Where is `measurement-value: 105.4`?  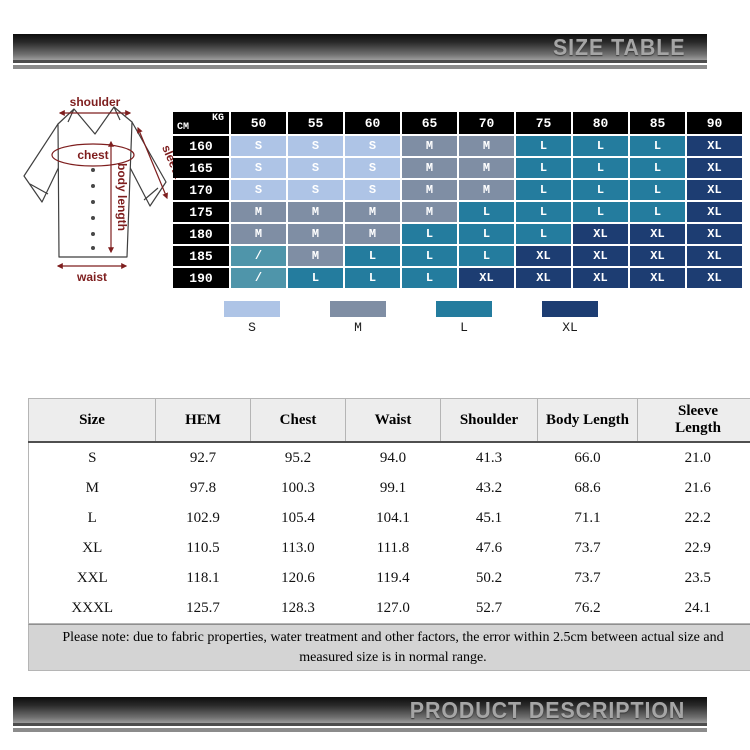 measurement-value: 105.4 is located at coordinates (298, 517).